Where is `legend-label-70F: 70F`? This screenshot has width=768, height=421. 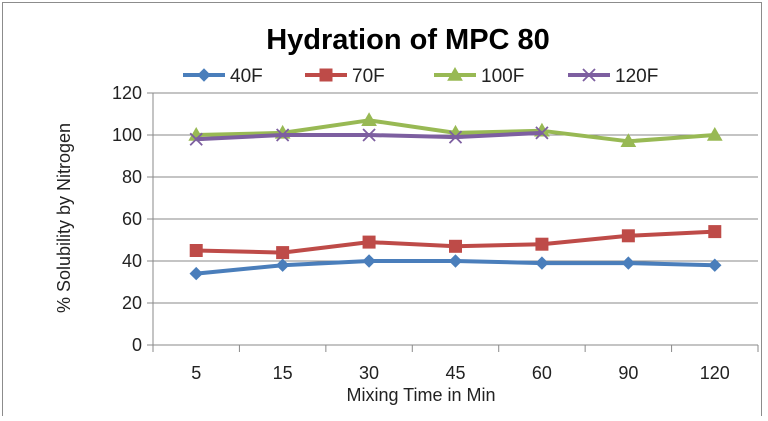
legend-label-70F: 70F is located at coordinates (368, 76).